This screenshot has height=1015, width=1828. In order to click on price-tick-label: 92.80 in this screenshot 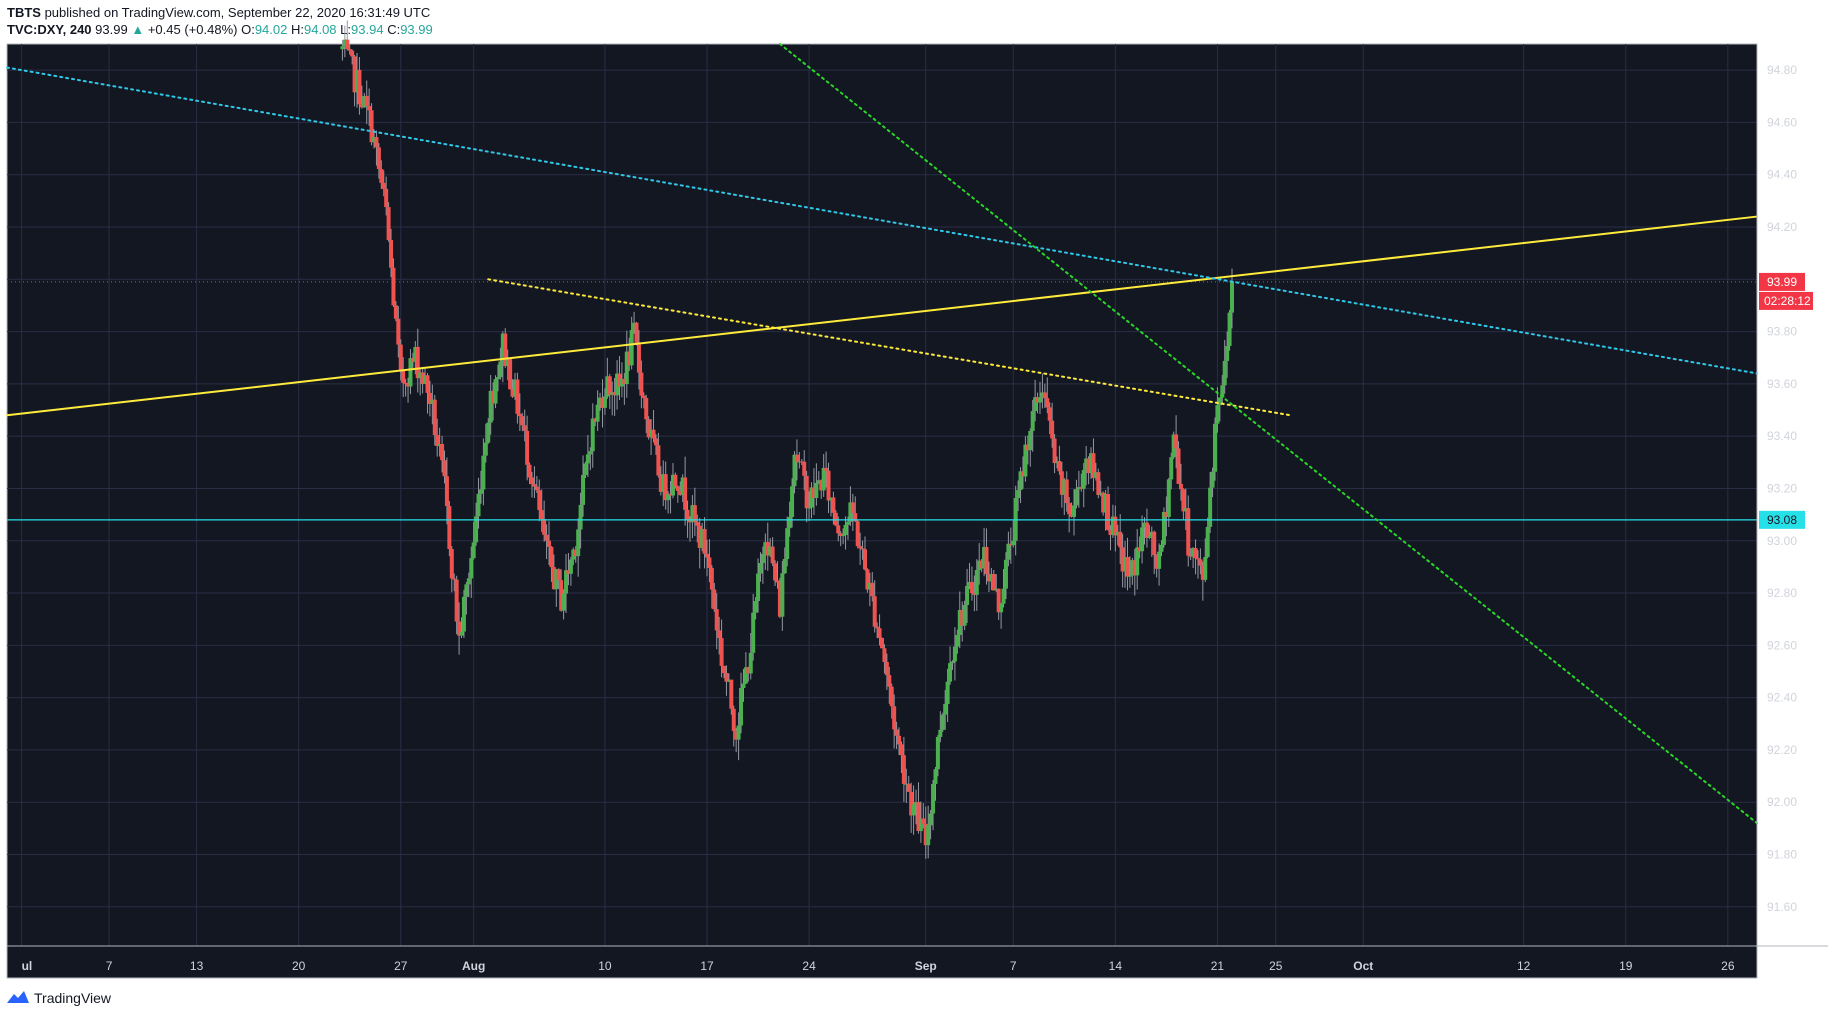, I will do `click(1782, 593)`.